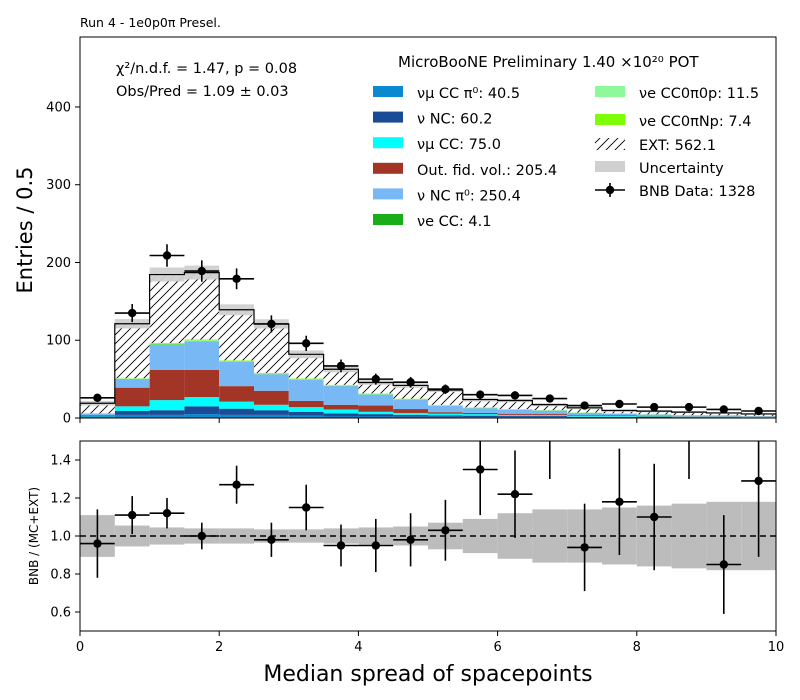 The width and height of the screenshot is (800, 700). I want to click on ytick-label-3: 300, so click(58, 185).